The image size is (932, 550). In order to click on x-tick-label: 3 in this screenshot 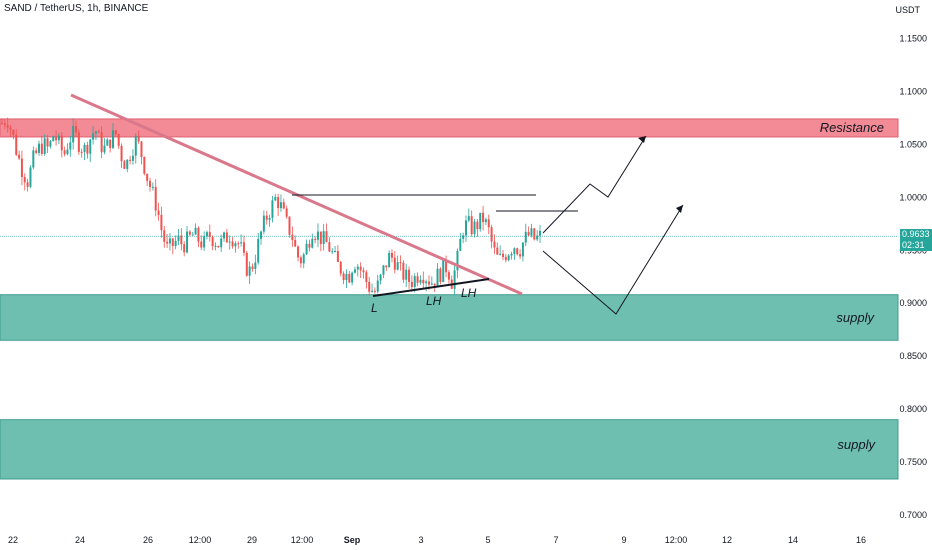, I will do `click(420, 540)`.